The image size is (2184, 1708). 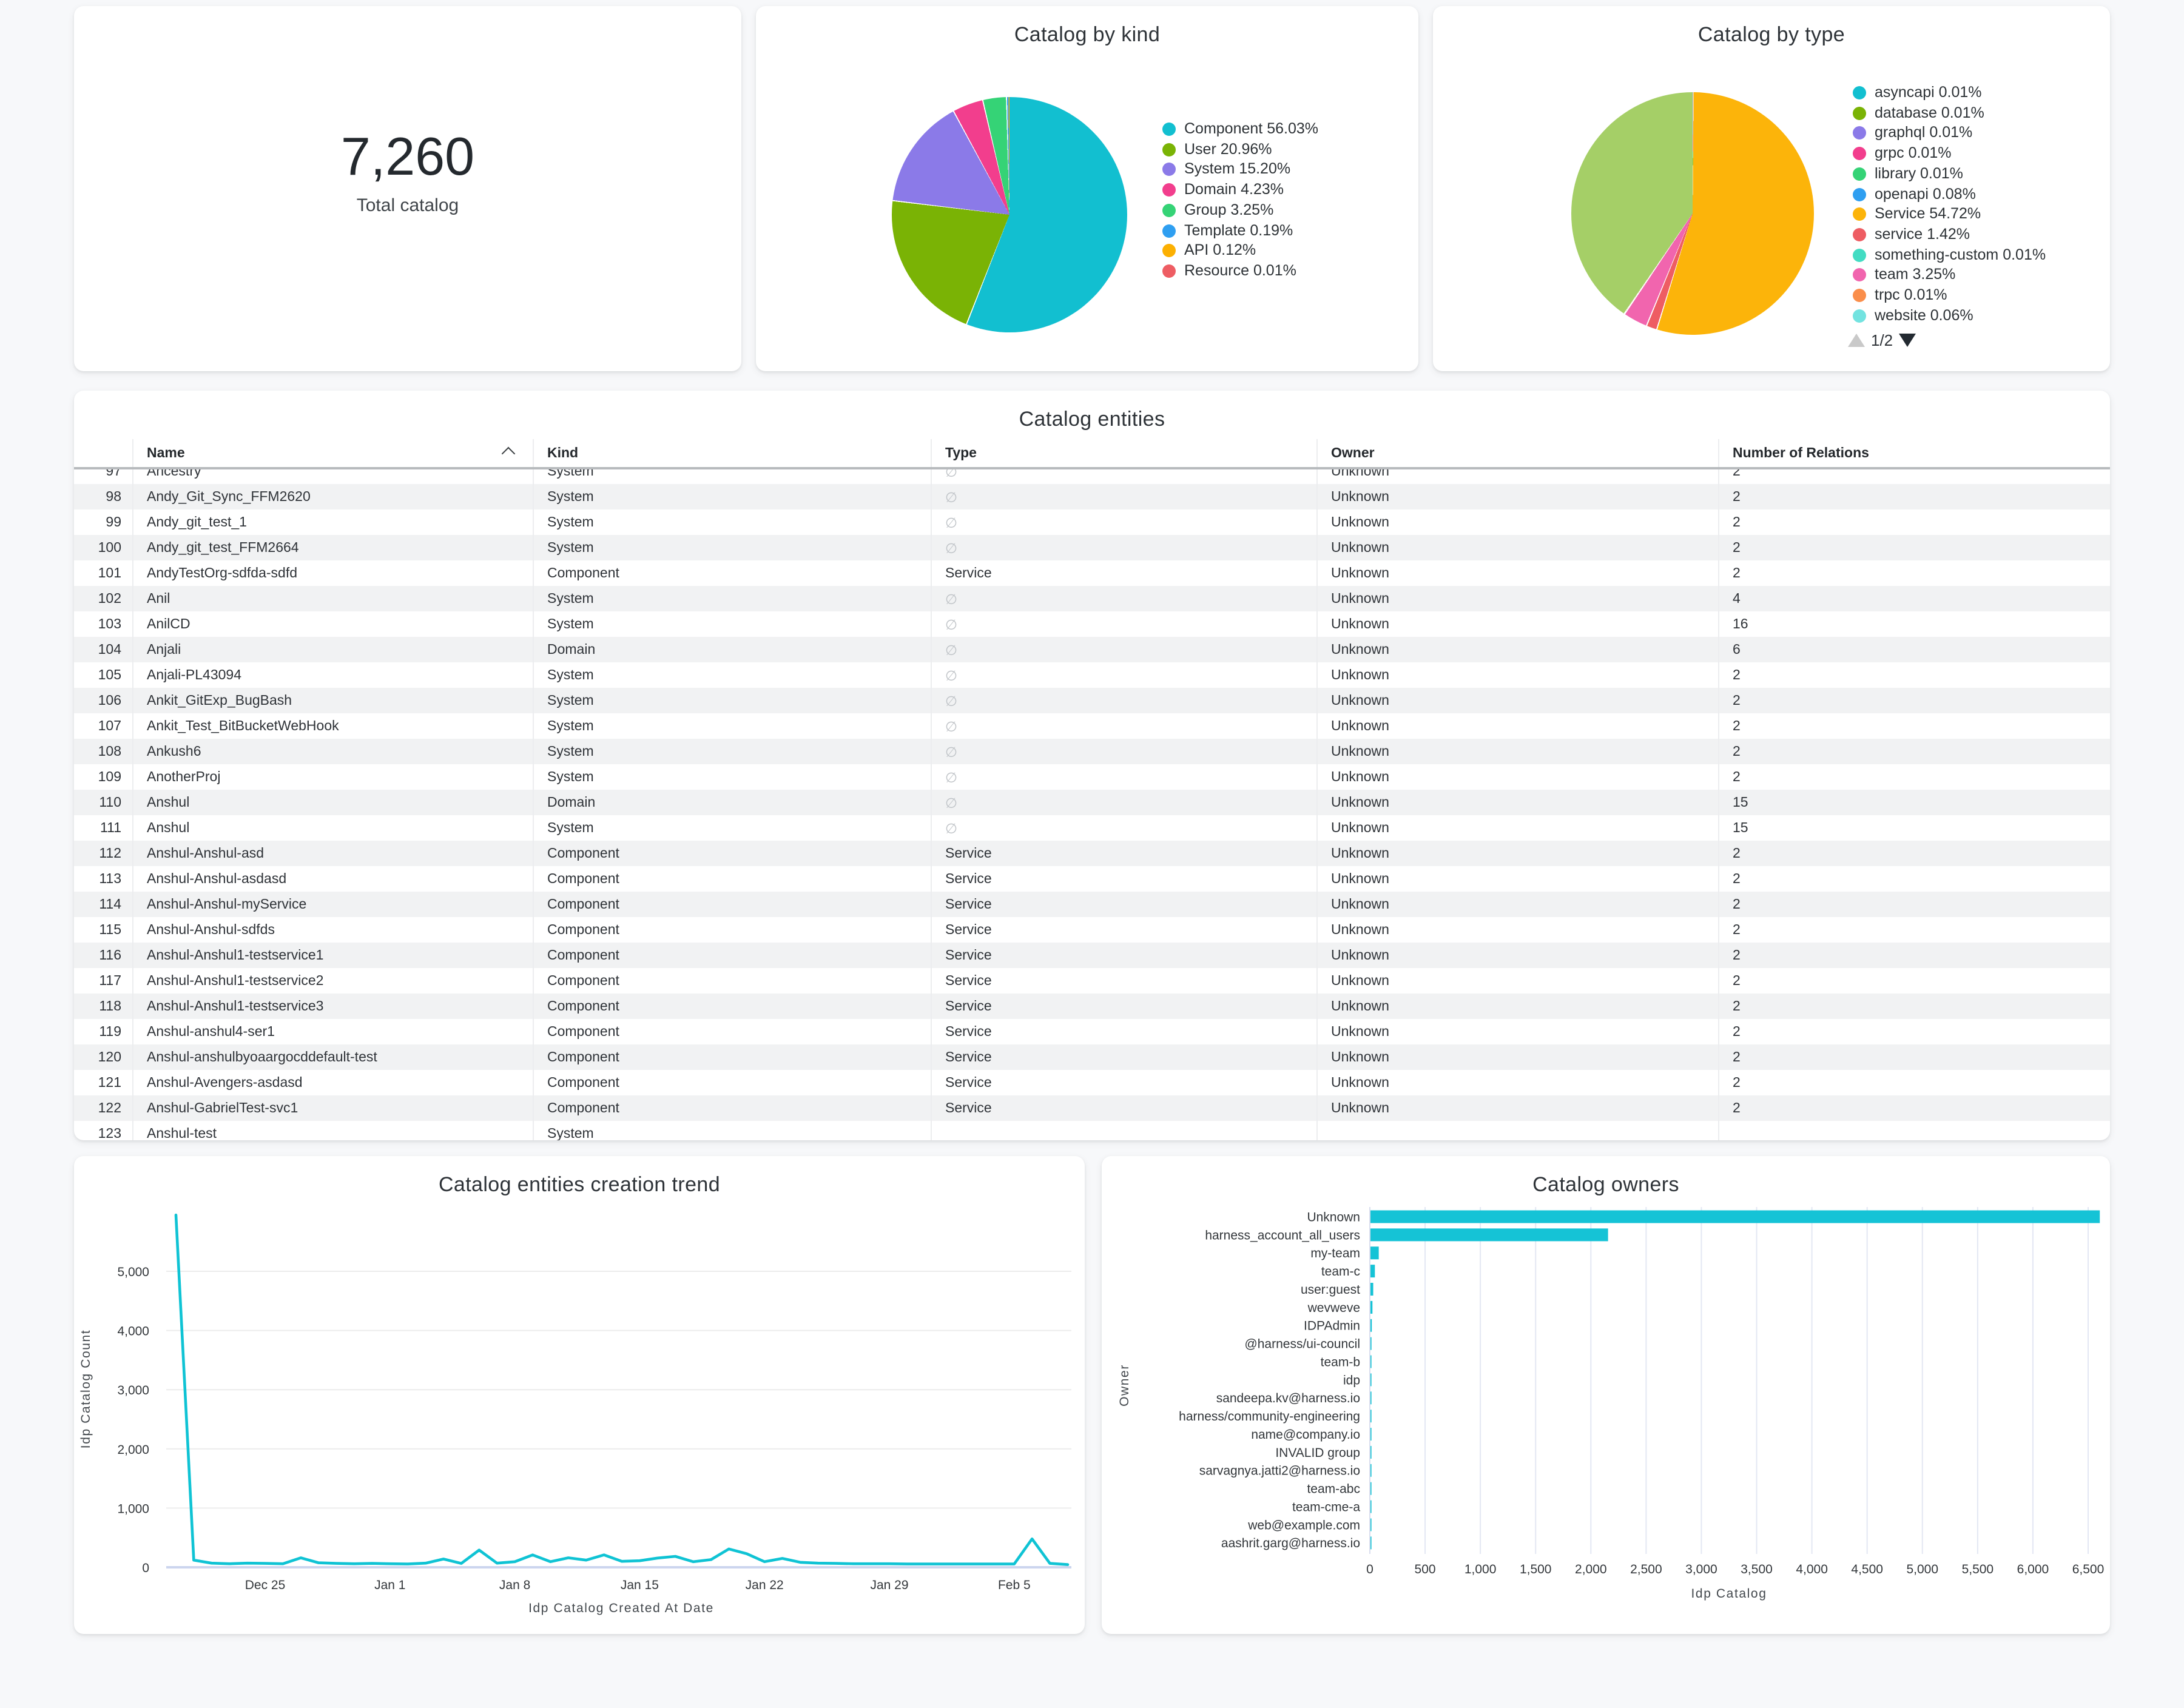 What do you see at coordinates (1952, 234) in the screenshot?
I see `legend-item: service 1.42%` at bounding box center [1952, 234].